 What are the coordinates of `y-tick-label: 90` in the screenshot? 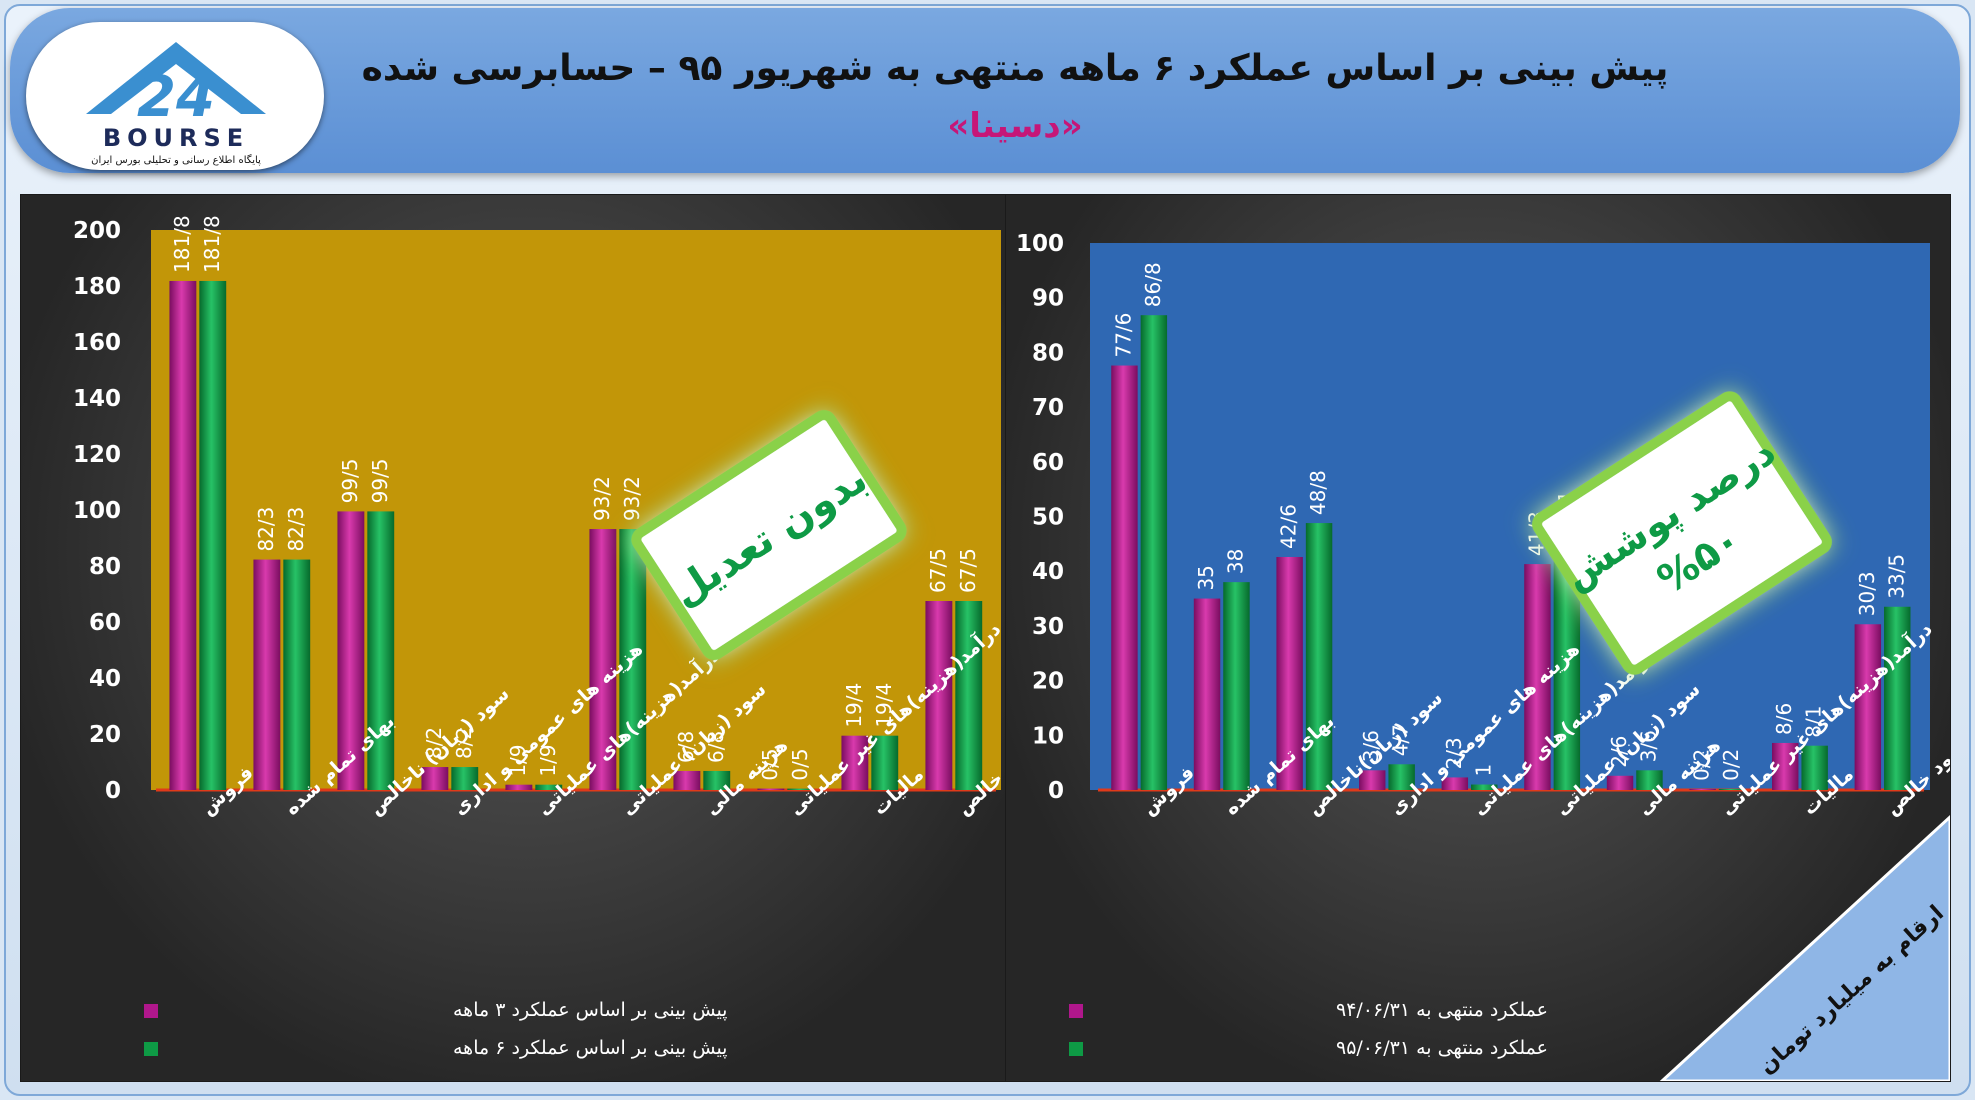 It's located at (1048, 299).